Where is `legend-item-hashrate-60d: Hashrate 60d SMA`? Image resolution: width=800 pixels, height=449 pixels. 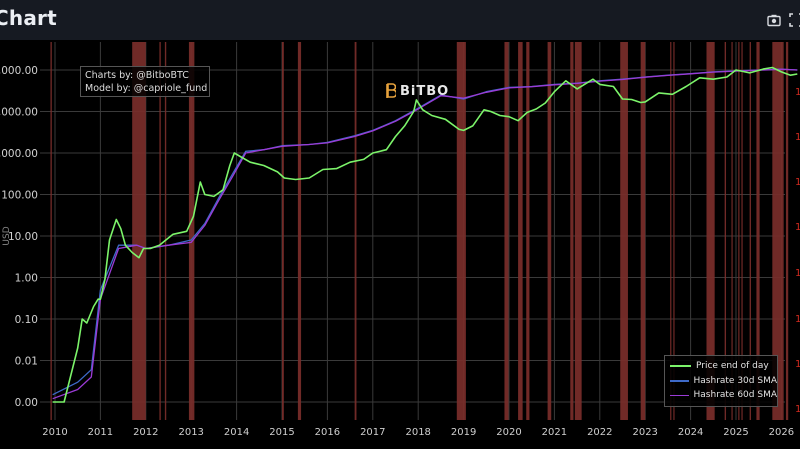 legend-item-hashrate-60d: Hashrate 60d SMA is located at coordinates (723, 395).